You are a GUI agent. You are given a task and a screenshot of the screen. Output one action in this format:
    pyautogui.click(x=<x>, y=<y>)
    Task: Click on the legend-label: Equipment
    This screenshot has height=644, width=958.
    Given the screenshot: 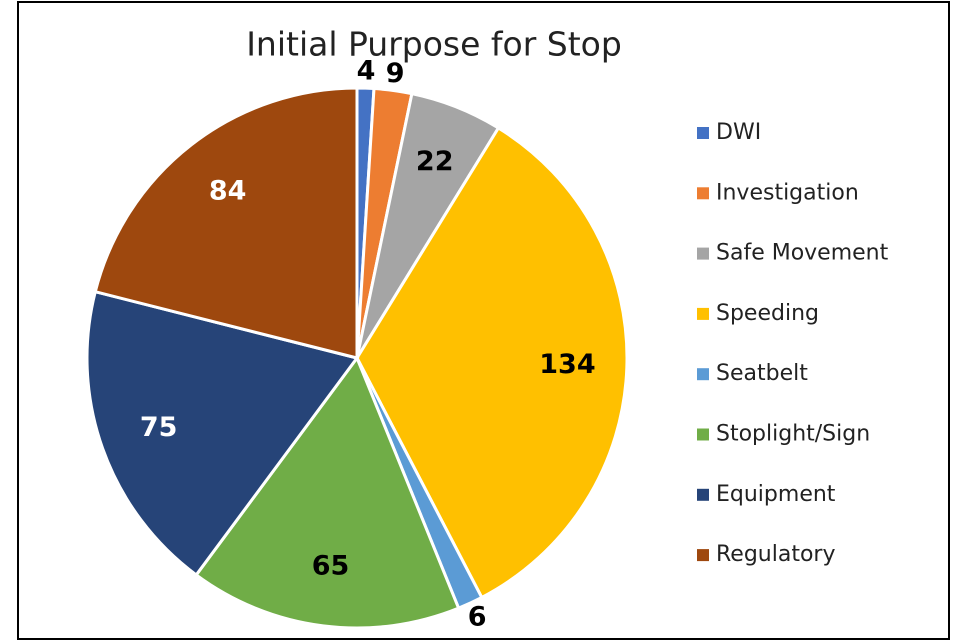 What is the action you would take?
    pyautogui.click(x=776, y=494)
    